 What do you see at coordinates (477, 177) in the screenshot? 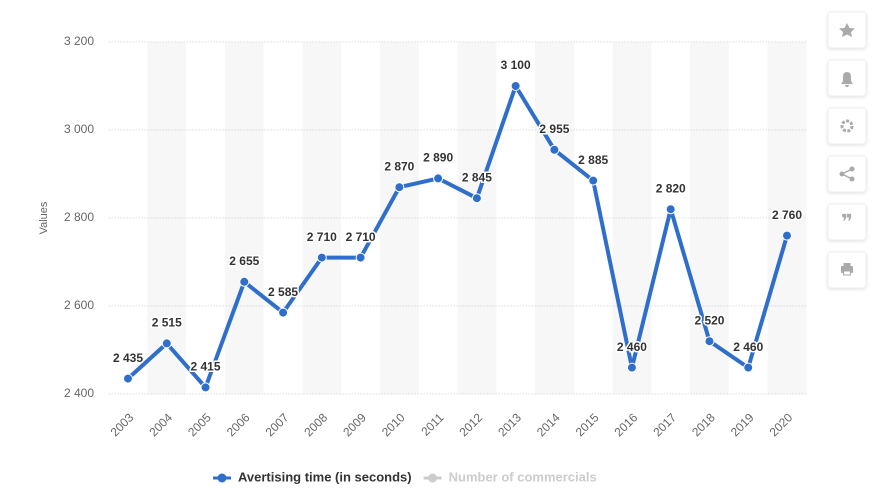
I see `data-label: 2 845` at bounding box center [477, 177].